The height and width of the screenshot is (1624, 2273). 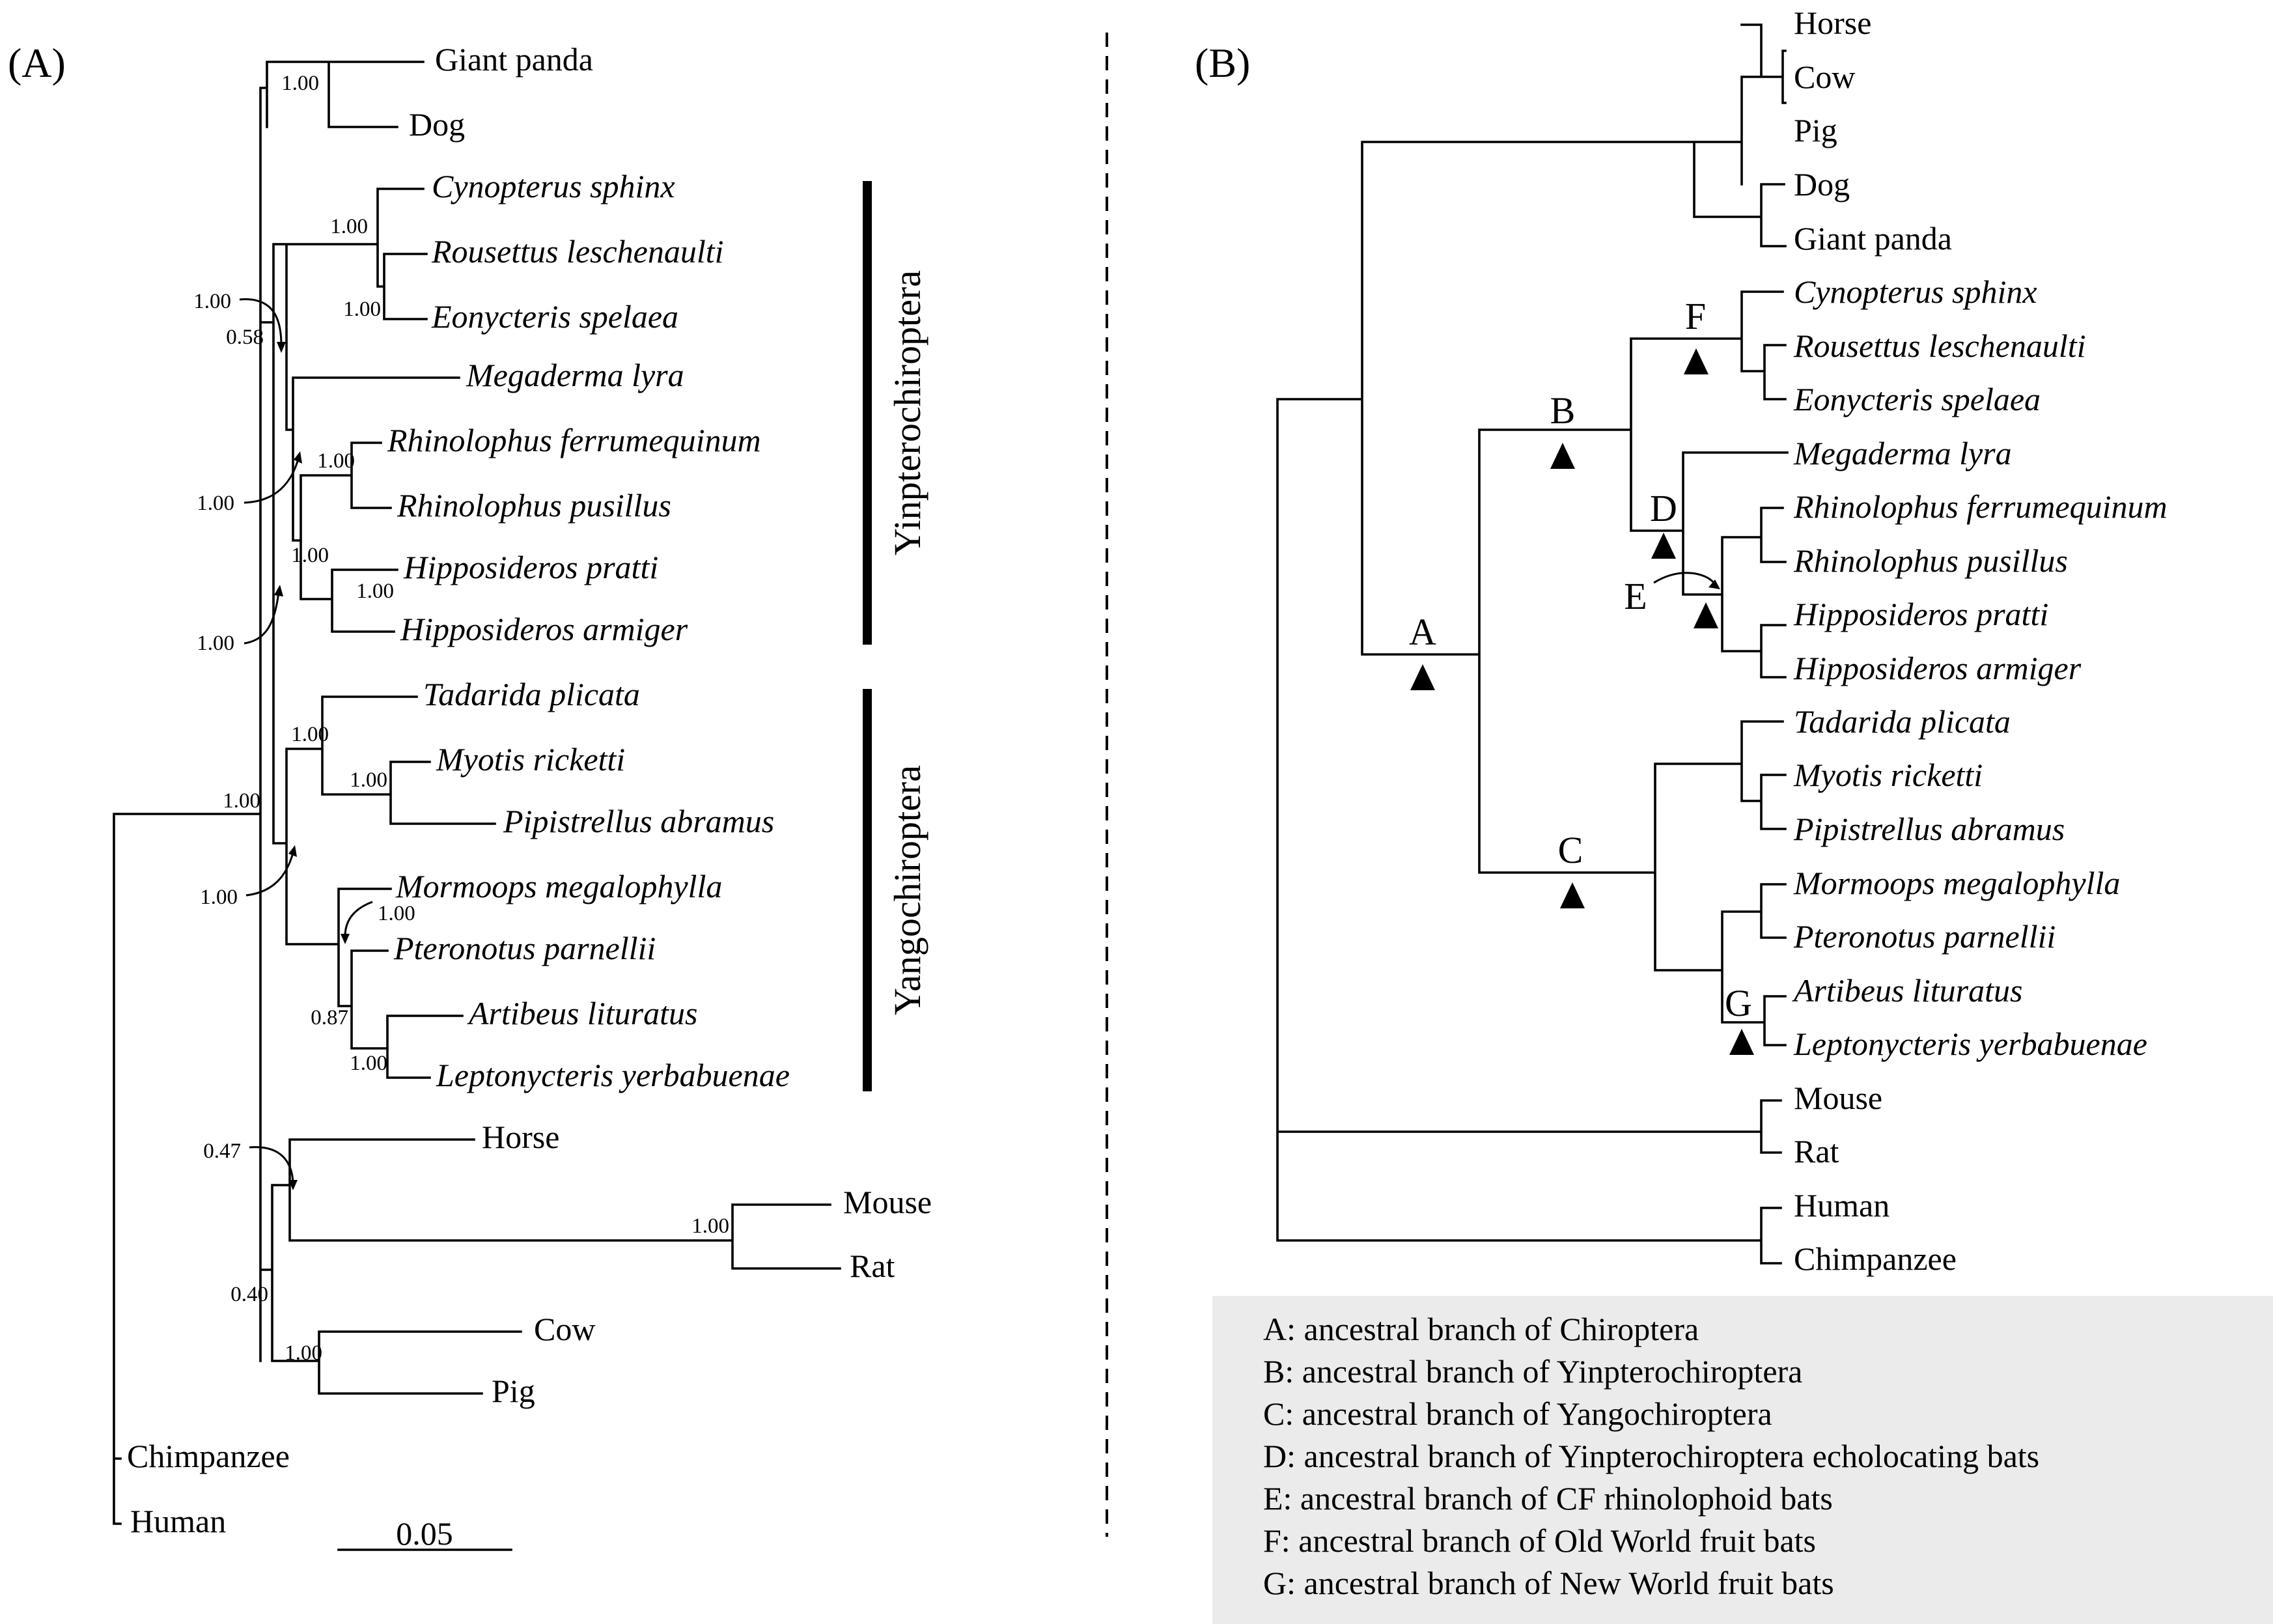 What do you see at coordinates (564, 1329) in the screenshot?
I see `taxon-cow: Cow` at bounding box center [564, 1329].